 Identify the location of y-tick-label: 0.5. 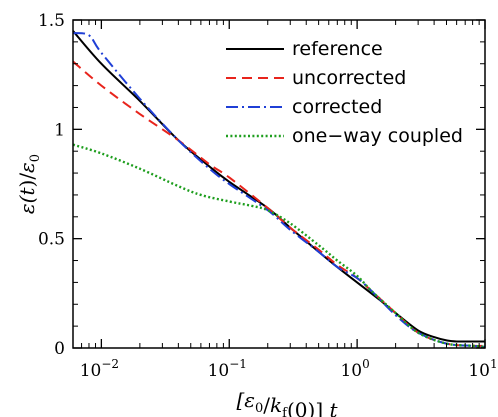
(51, 240).